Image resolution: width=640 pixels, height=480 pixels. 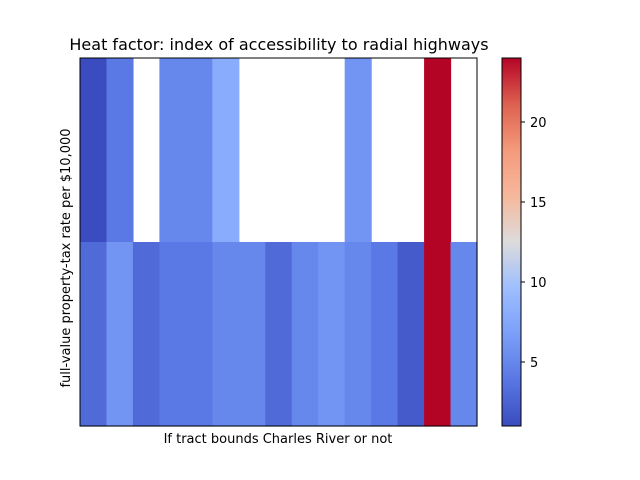 I want to click on colorbar-ticks: 5 10 15 20, so click(x=534, y=243).